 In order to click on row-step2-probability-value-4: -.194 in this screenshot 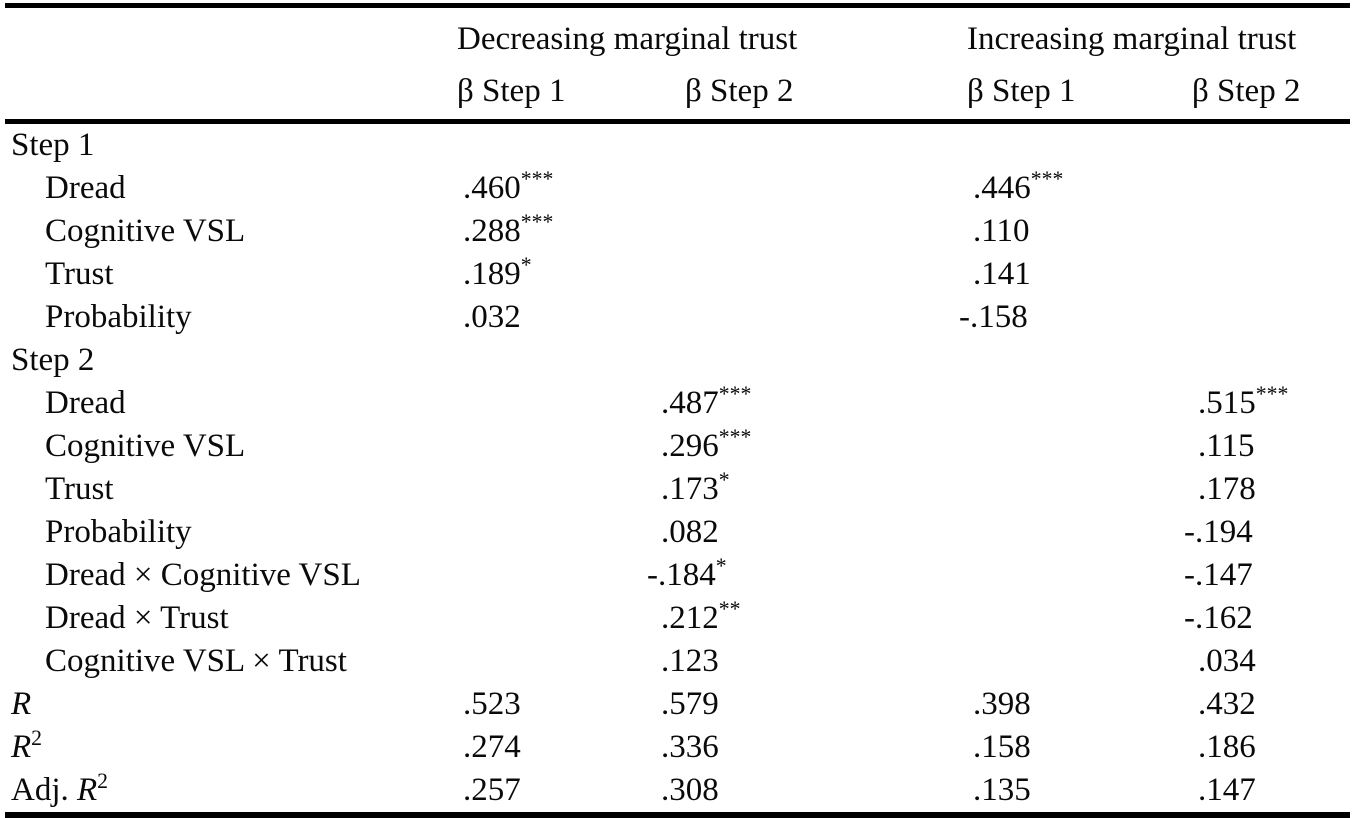, I will do `click(1267, 532)`.